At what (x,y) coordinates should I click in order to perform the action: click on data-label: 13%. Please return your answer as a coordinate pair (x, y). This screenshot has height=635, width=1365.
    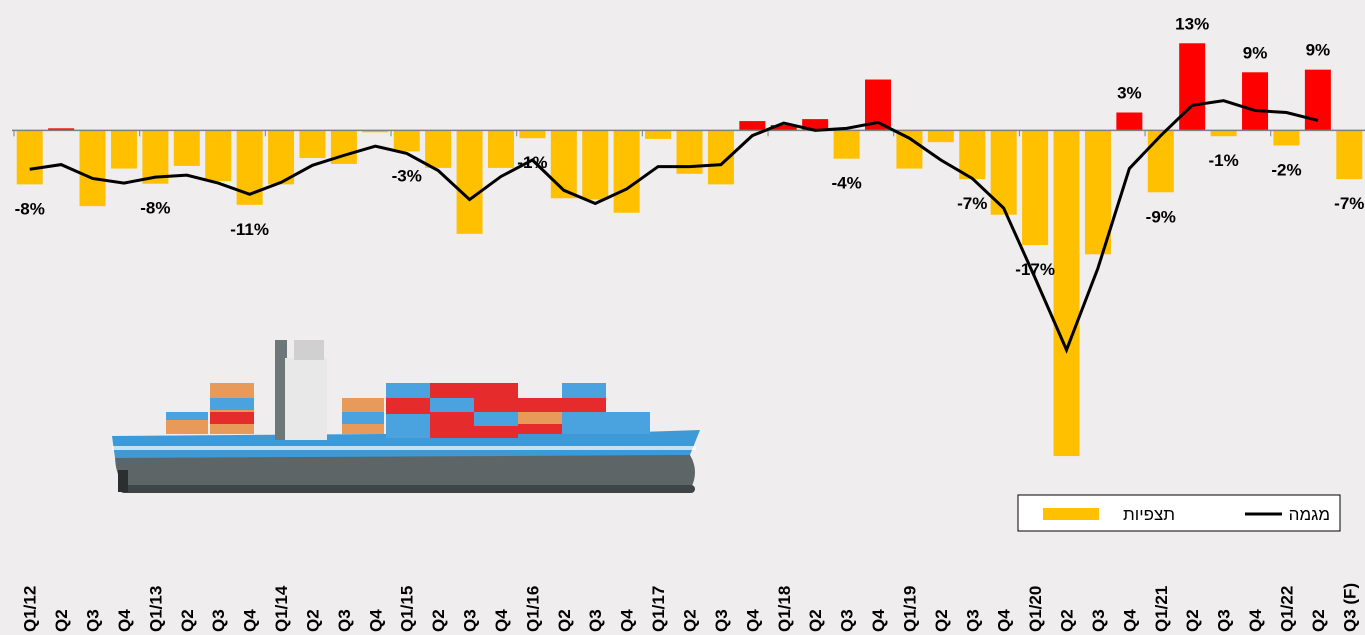
    Looking at the image, I should click on (1192, 23).